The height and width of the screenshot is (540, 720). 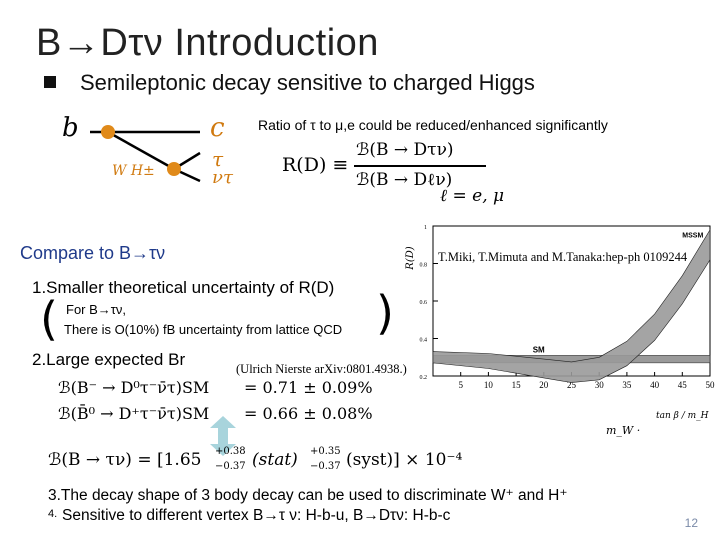 What do you see at coordinates (404, 460) in the screenshot?
I see `eq3-syst: (syst)] × 10⁻⁴` at bounding box center [404, 460].